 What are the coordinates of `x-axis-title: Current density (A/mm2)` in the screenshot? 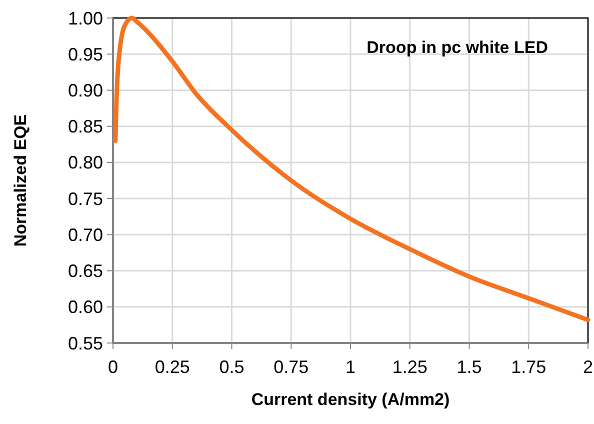 It's located at (350, 399).